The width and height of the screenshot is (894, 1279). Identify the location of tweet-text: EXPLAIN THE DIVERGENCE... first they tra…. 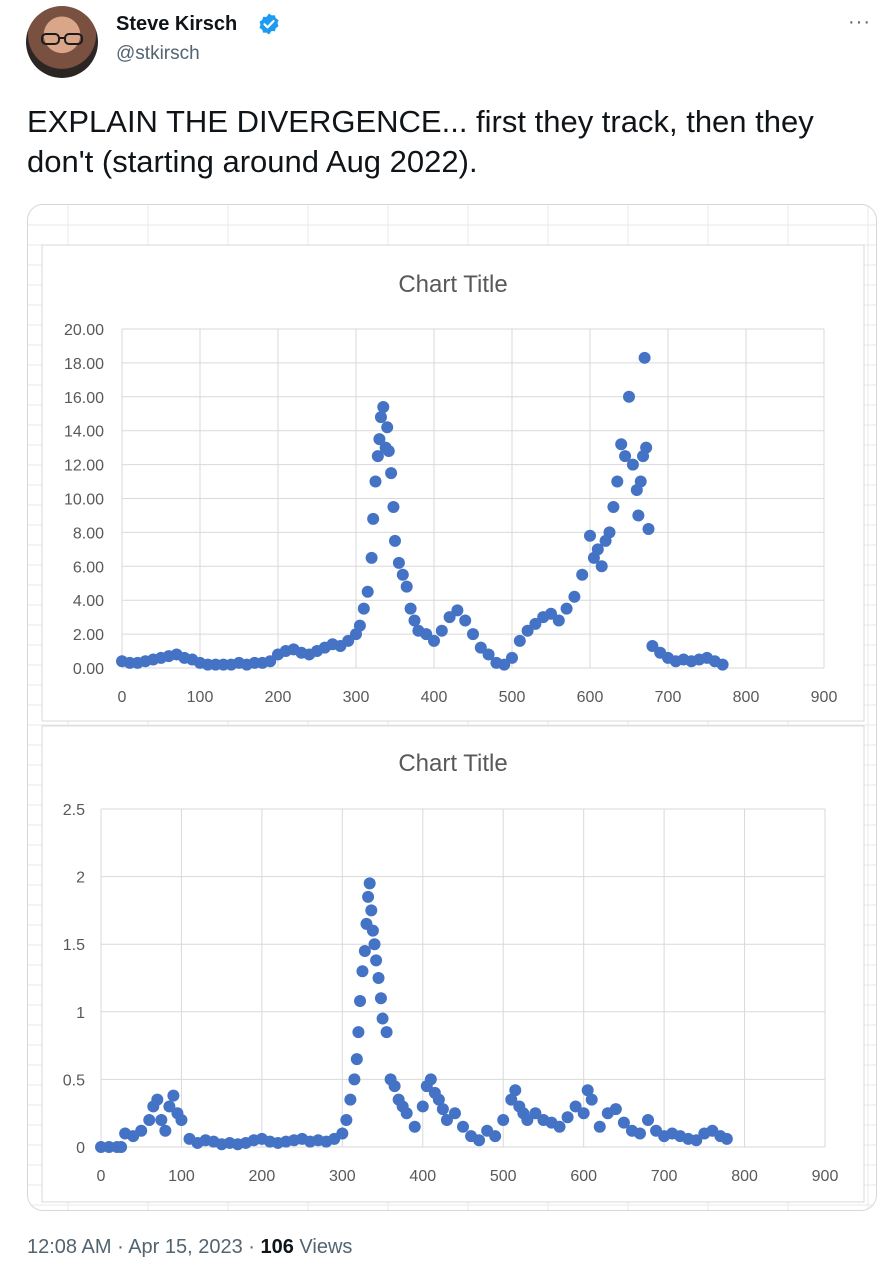
(420, 141).